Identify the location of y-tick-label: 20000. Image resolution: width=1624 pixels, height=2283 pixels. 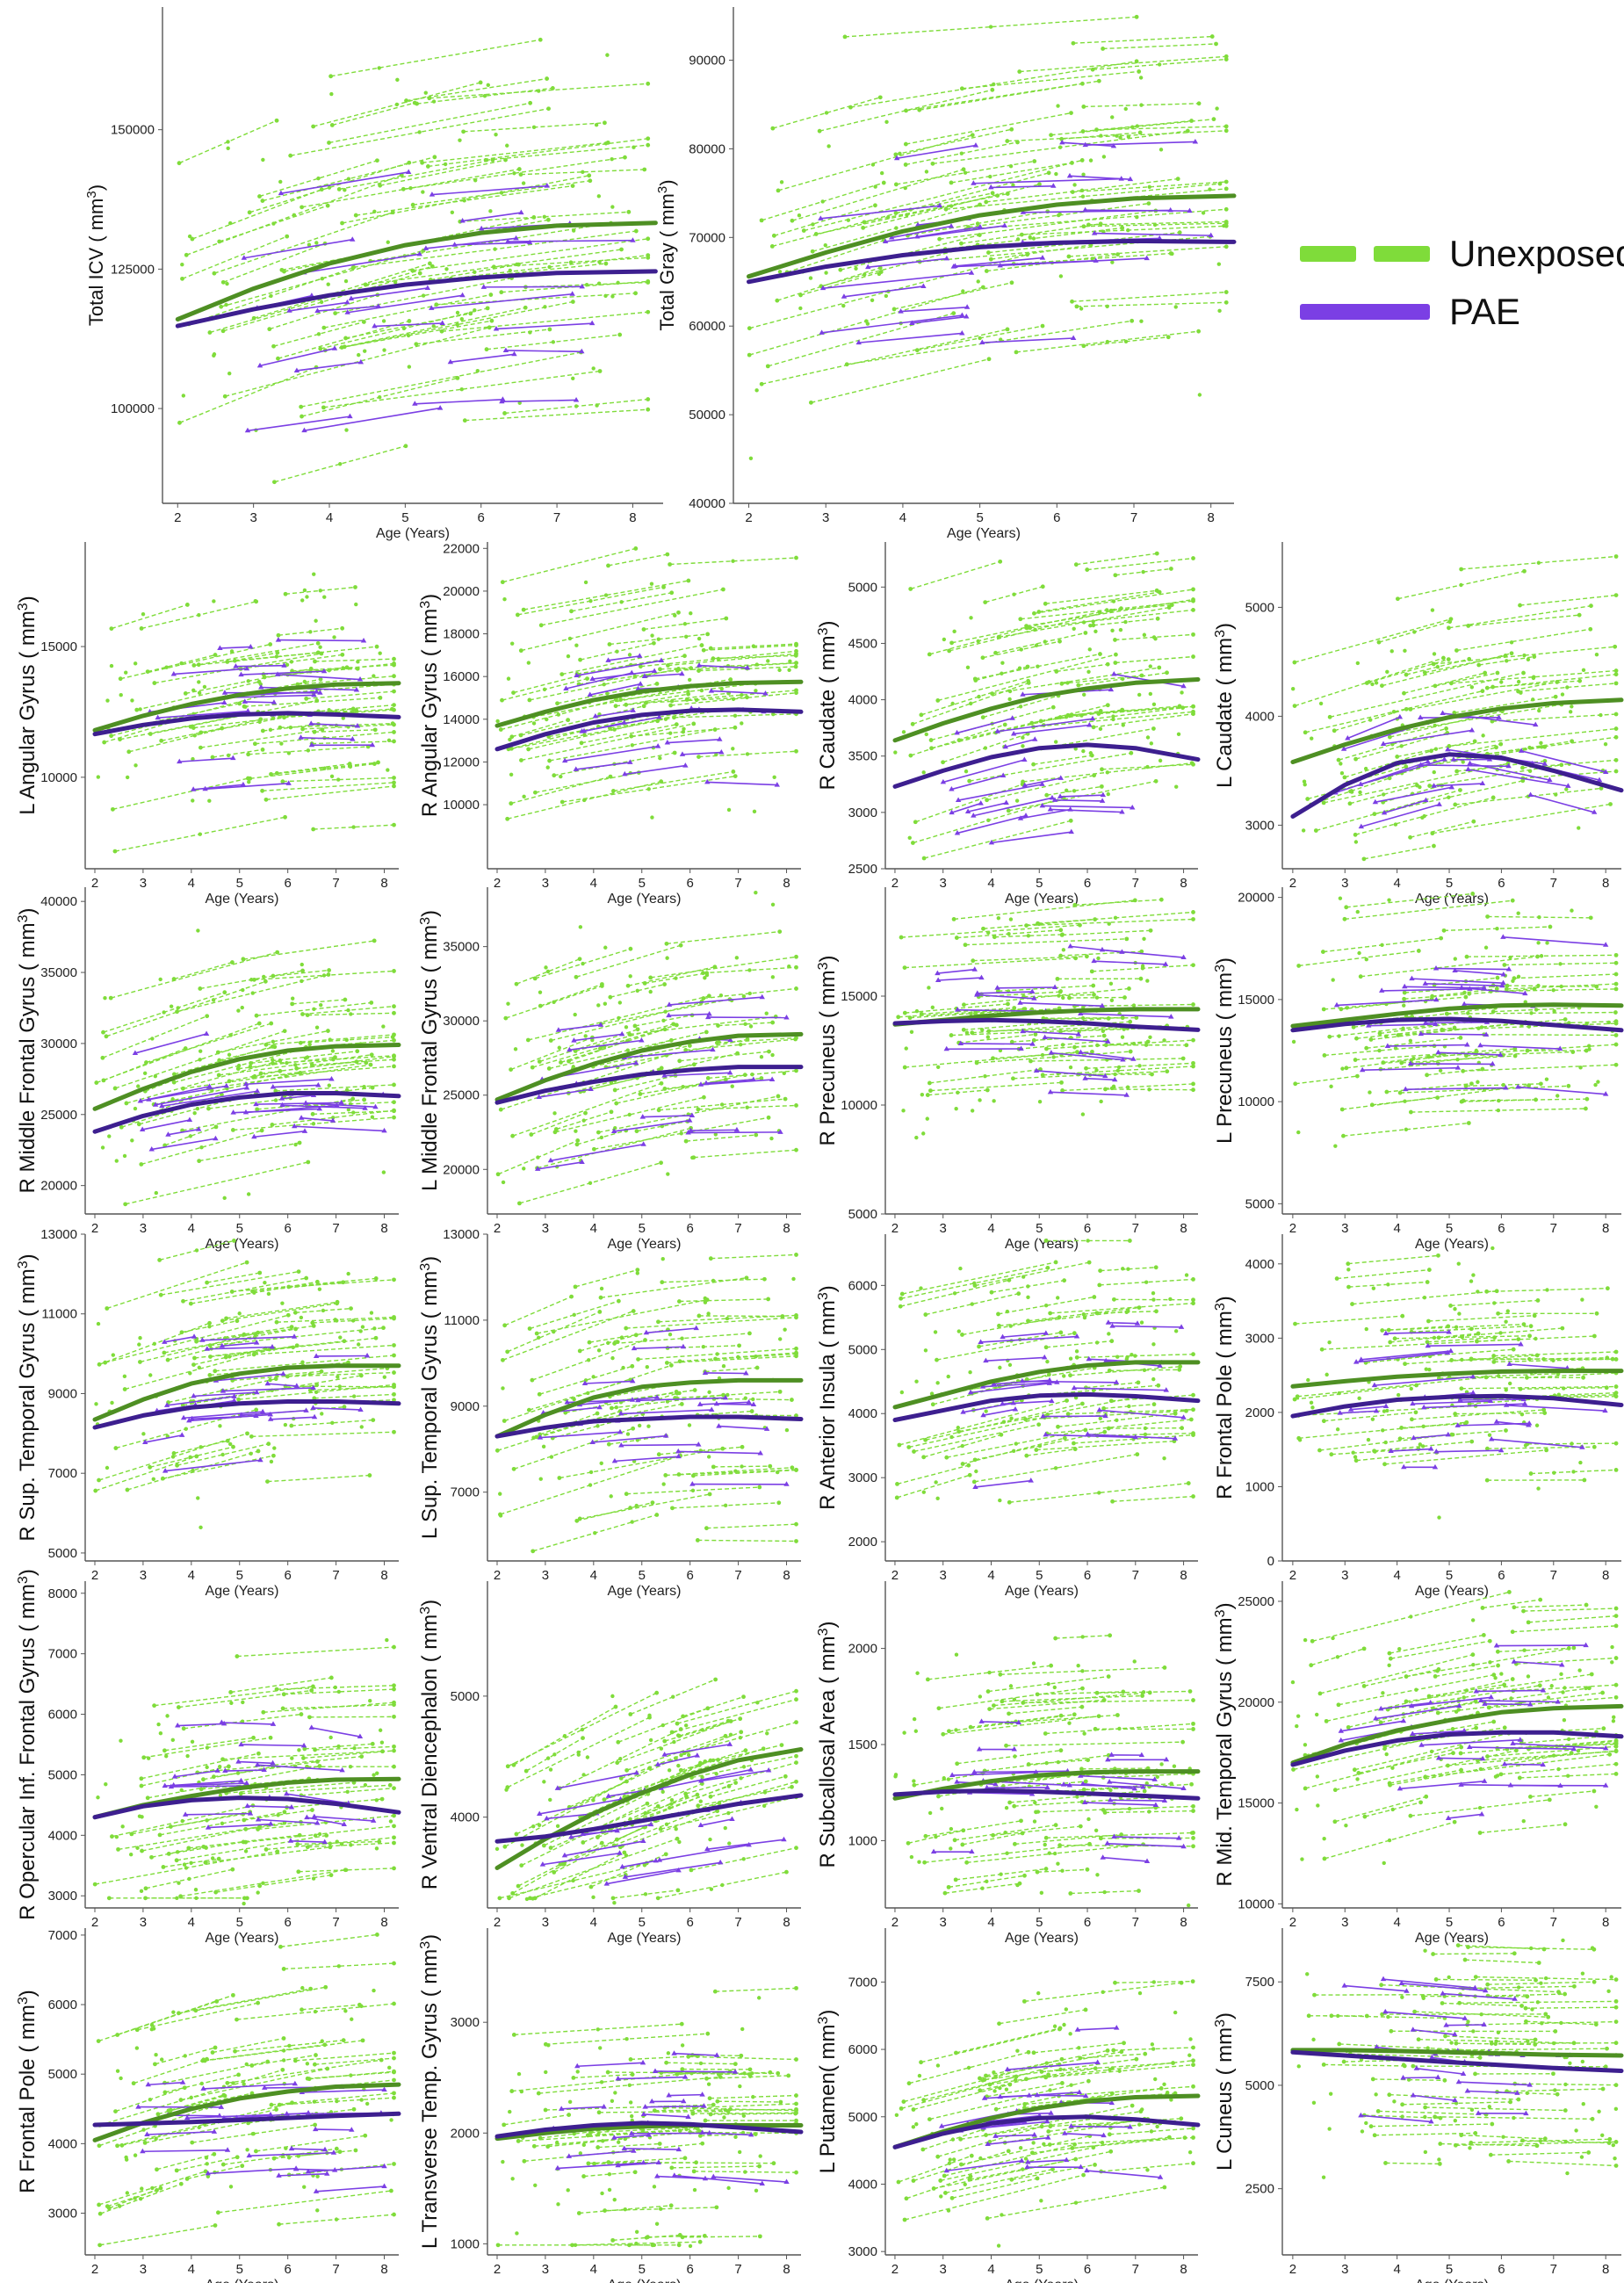
(1256, 898).